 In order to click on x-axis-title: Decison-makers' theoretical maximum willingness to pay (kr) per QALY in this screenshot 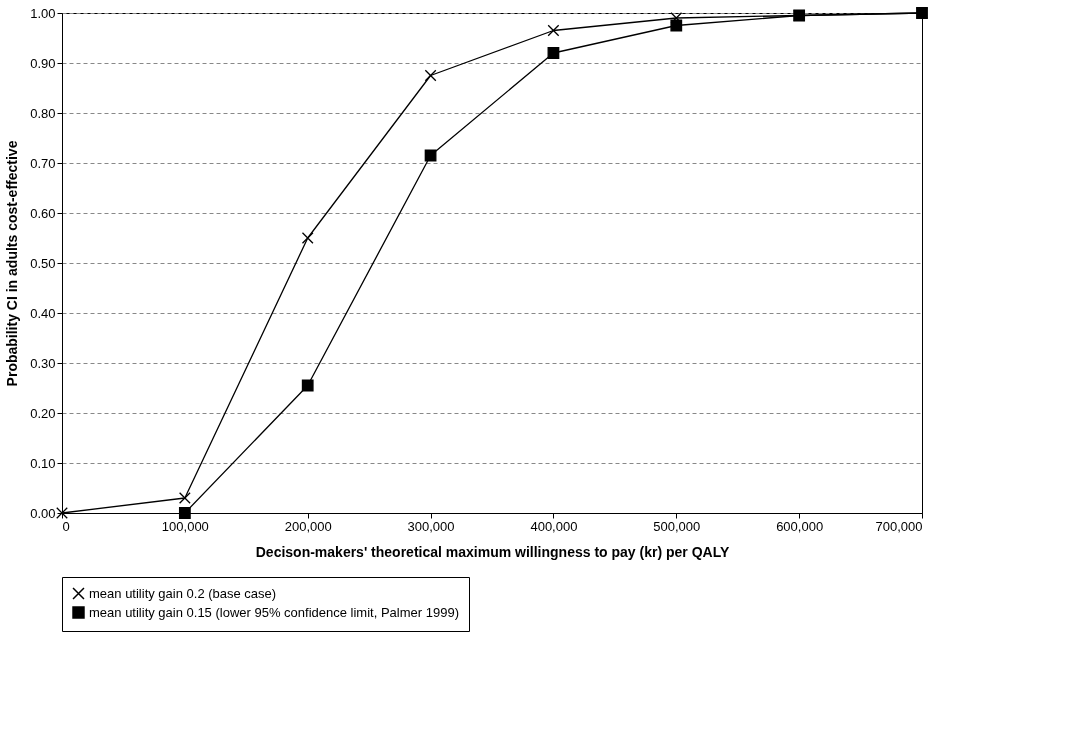, I will do `click(492, 551)`.